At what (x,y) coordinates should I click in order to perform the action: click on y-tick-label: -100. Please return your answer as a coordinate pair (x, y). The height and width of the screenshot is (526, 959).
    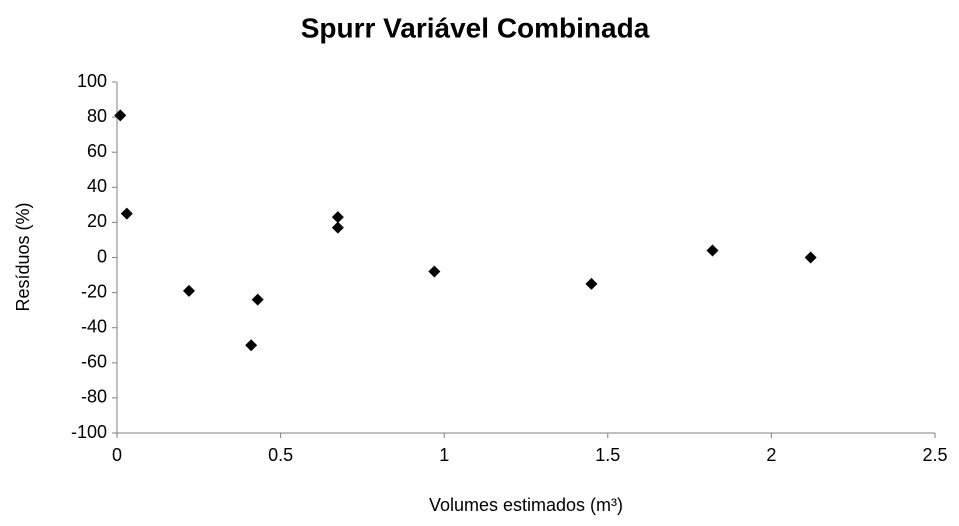
    Looking at the image, I should click on (89, 432).